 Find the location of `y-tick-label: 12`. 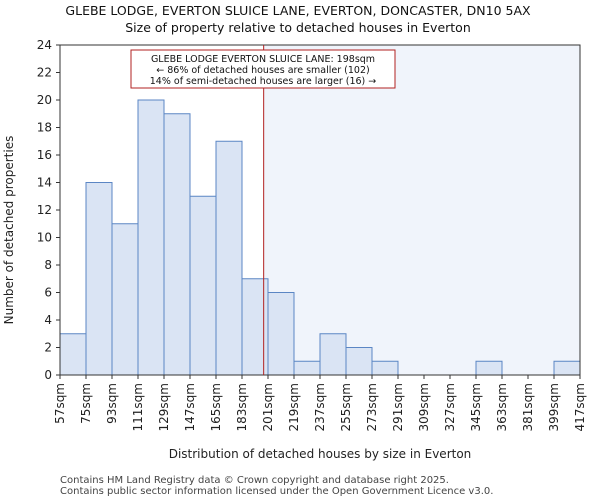

y-tick-label: 12 is located at coordinates (44, 210).